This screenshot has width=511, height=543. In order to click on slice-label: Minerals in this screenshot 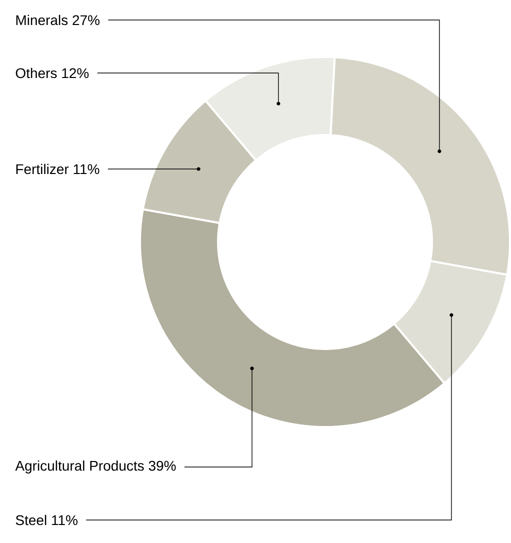, I will do `click(42, 20)`.